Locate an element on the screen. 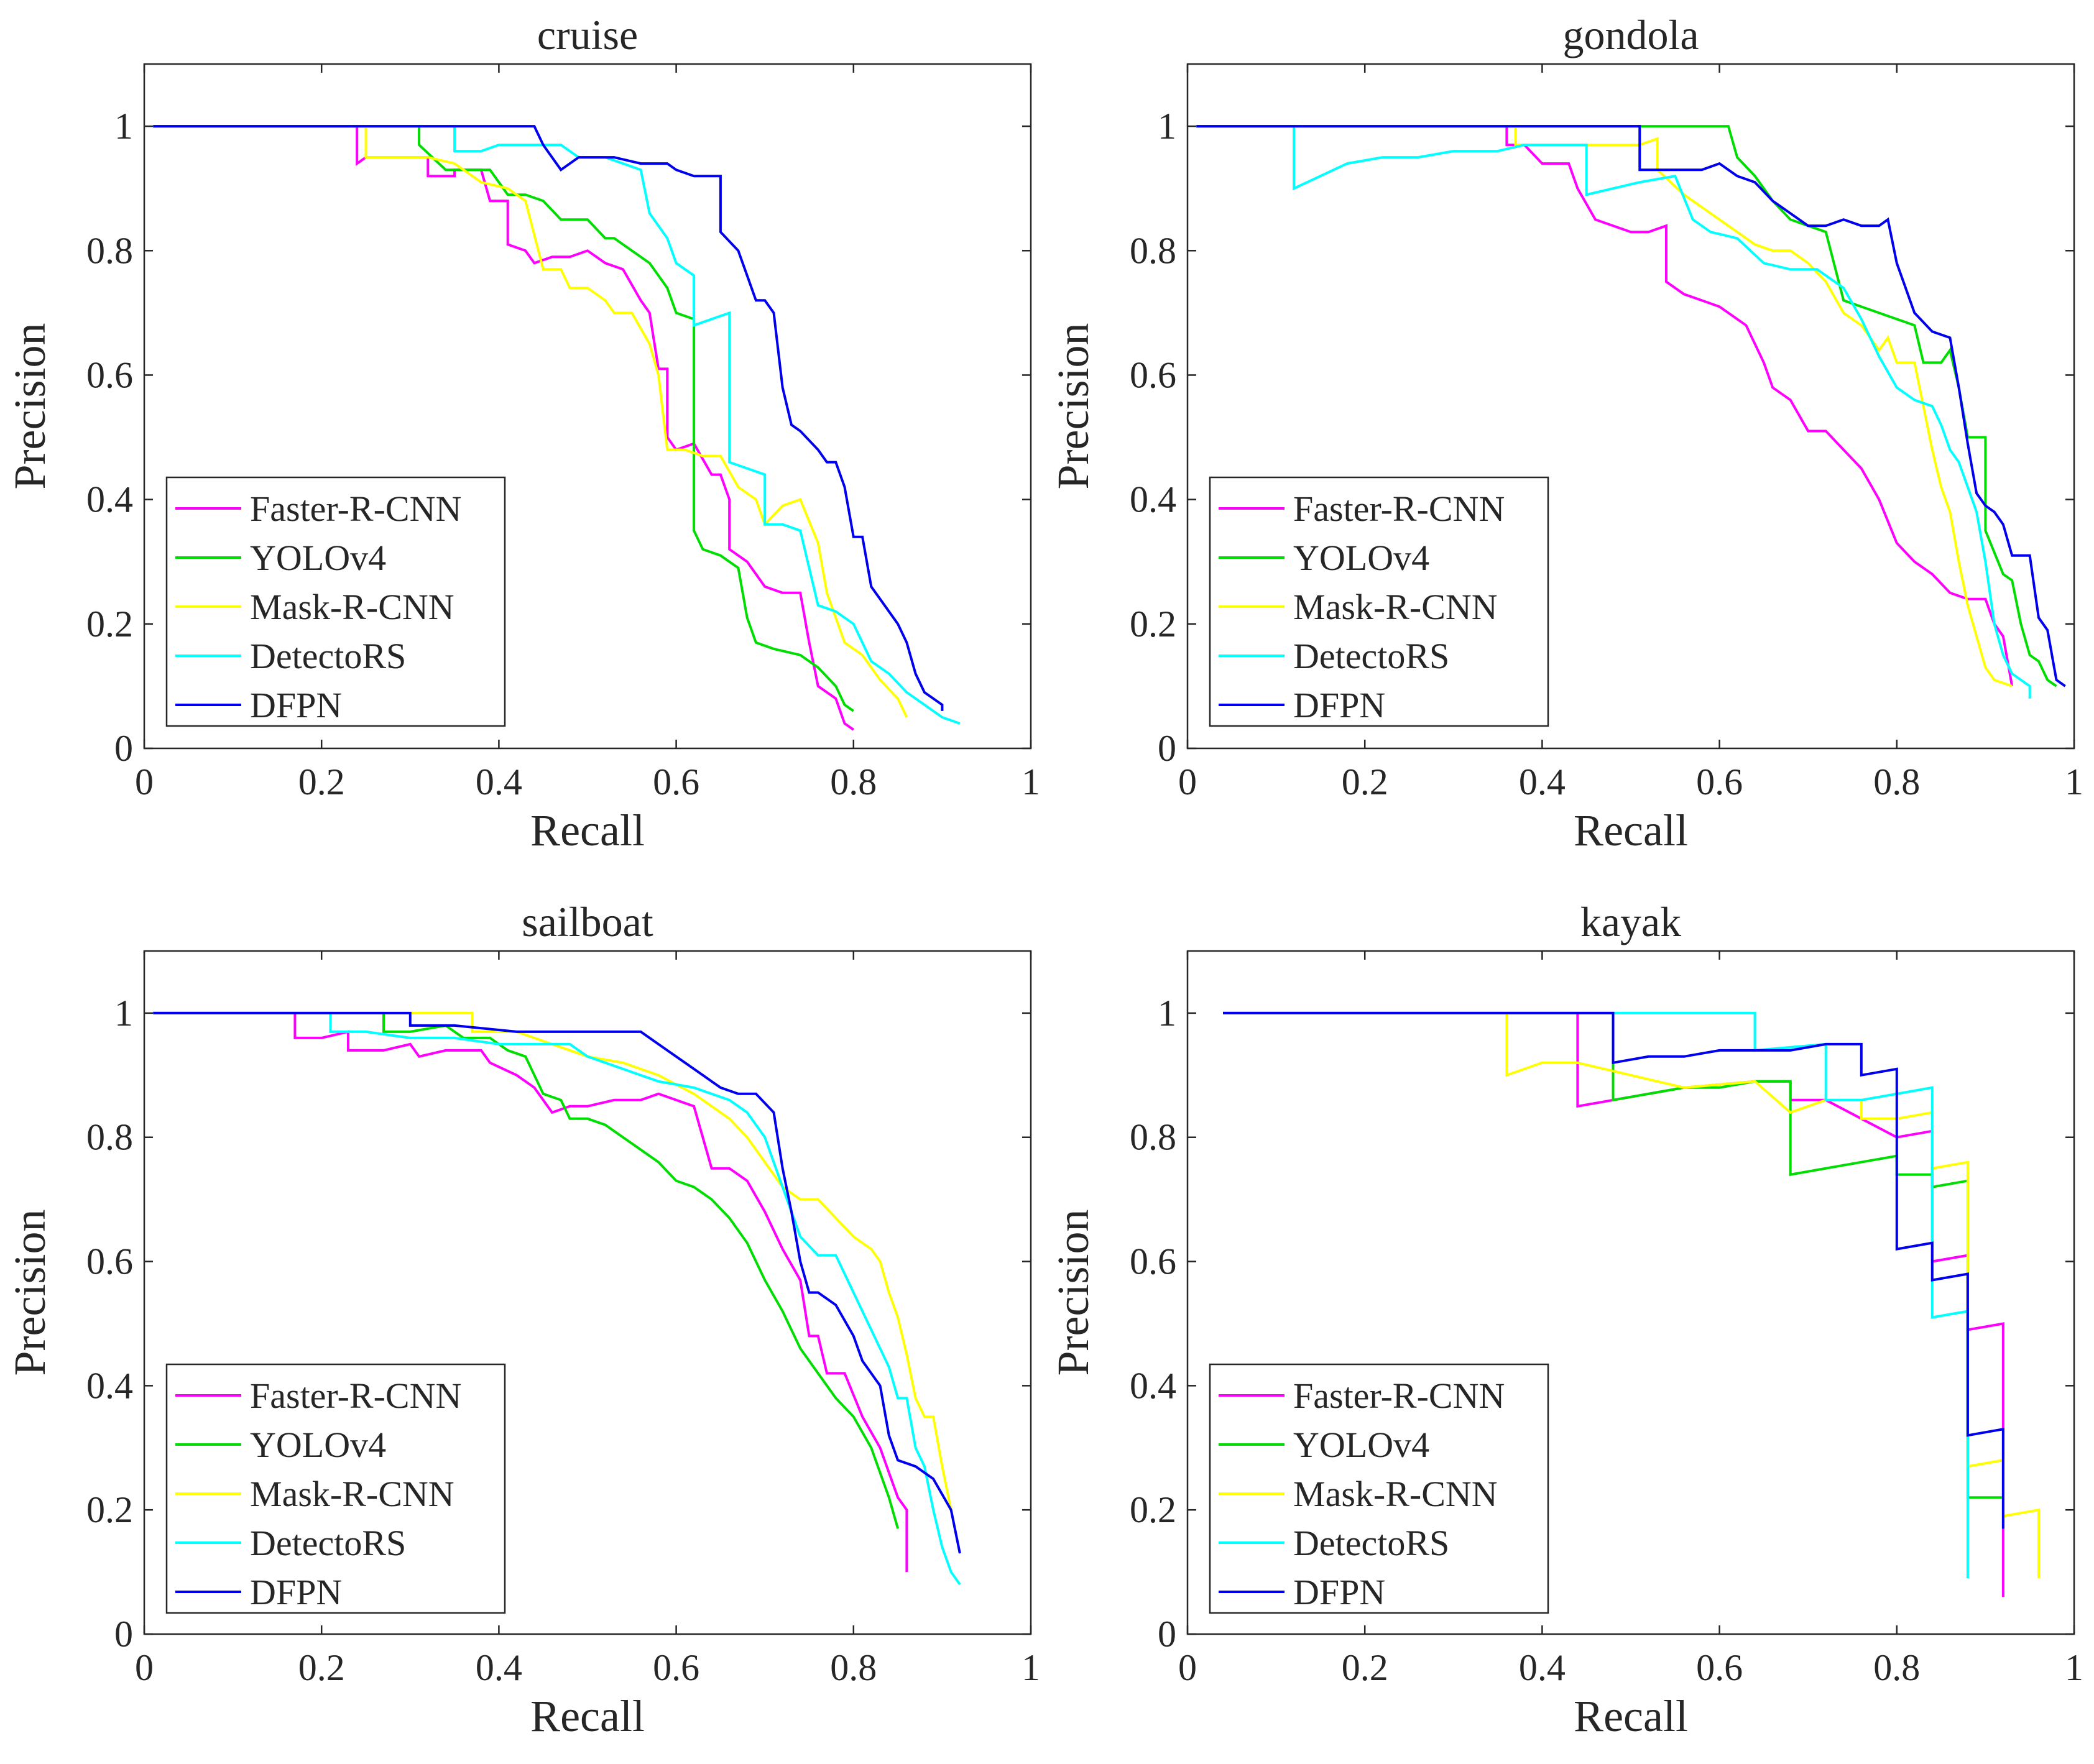  chart-title: kayak is located at coordinates (1631, 921).